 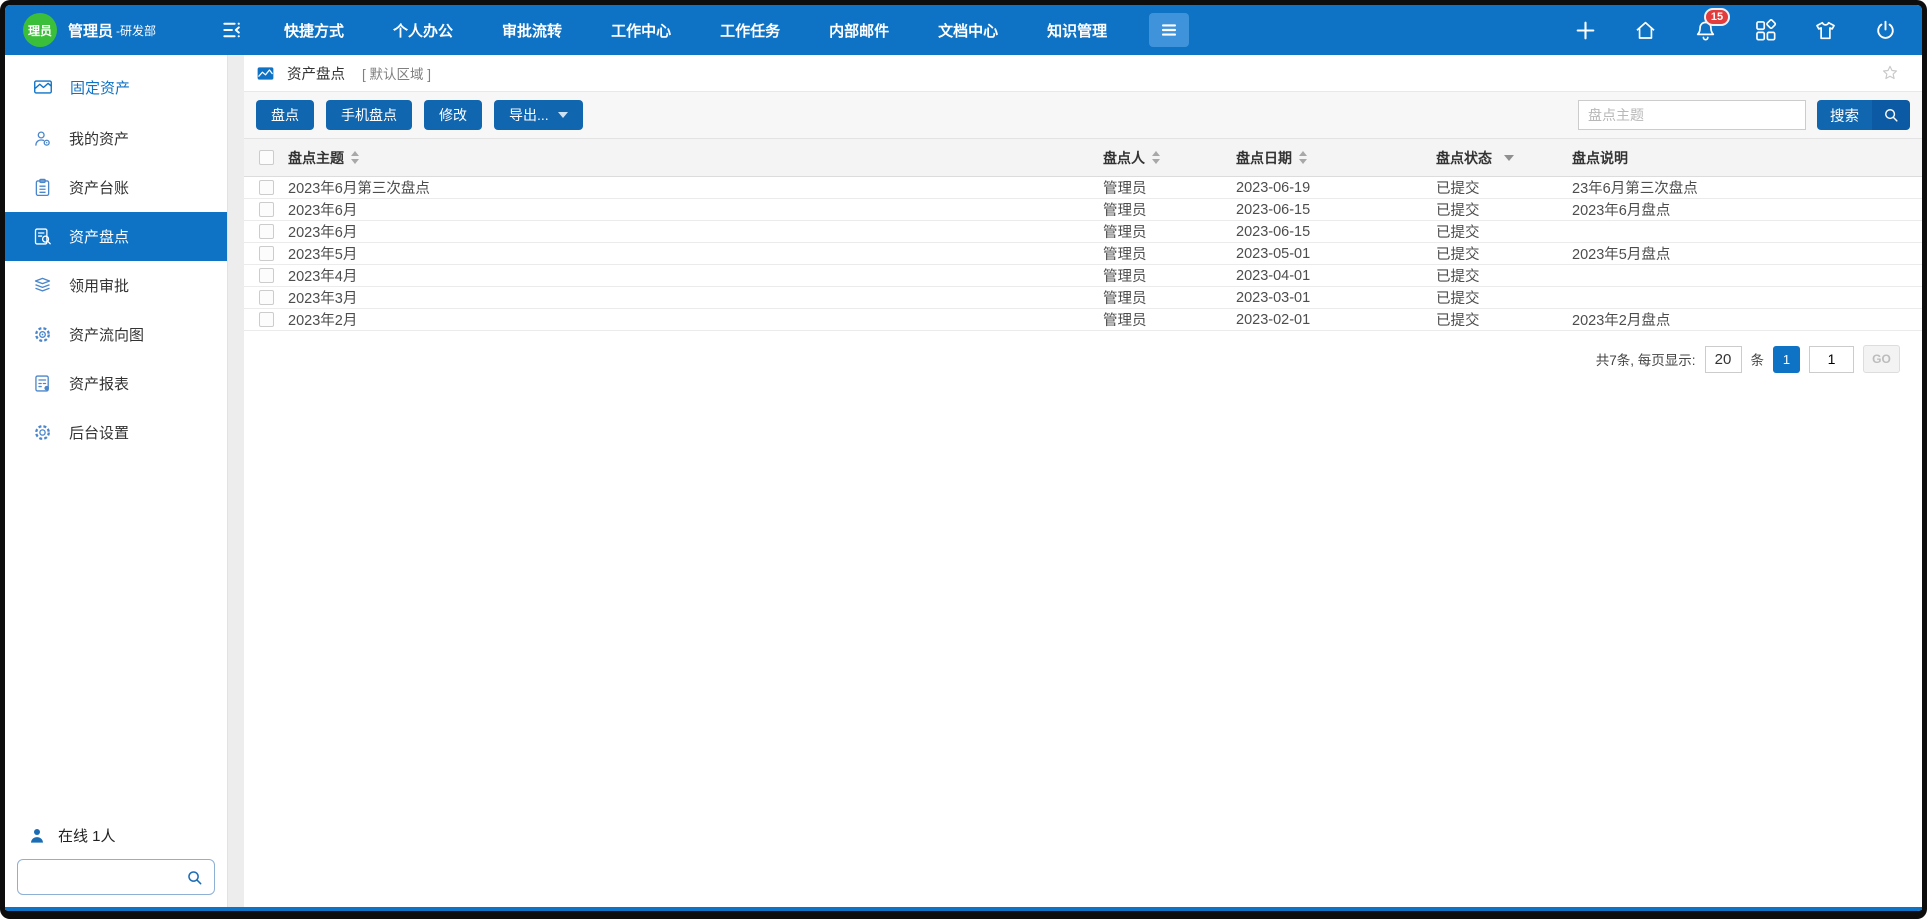 I want to click on table-header: 盘点主题 盘点人 盘点日期 盘点状态 盘点说明, so click(x=1083, y=158).